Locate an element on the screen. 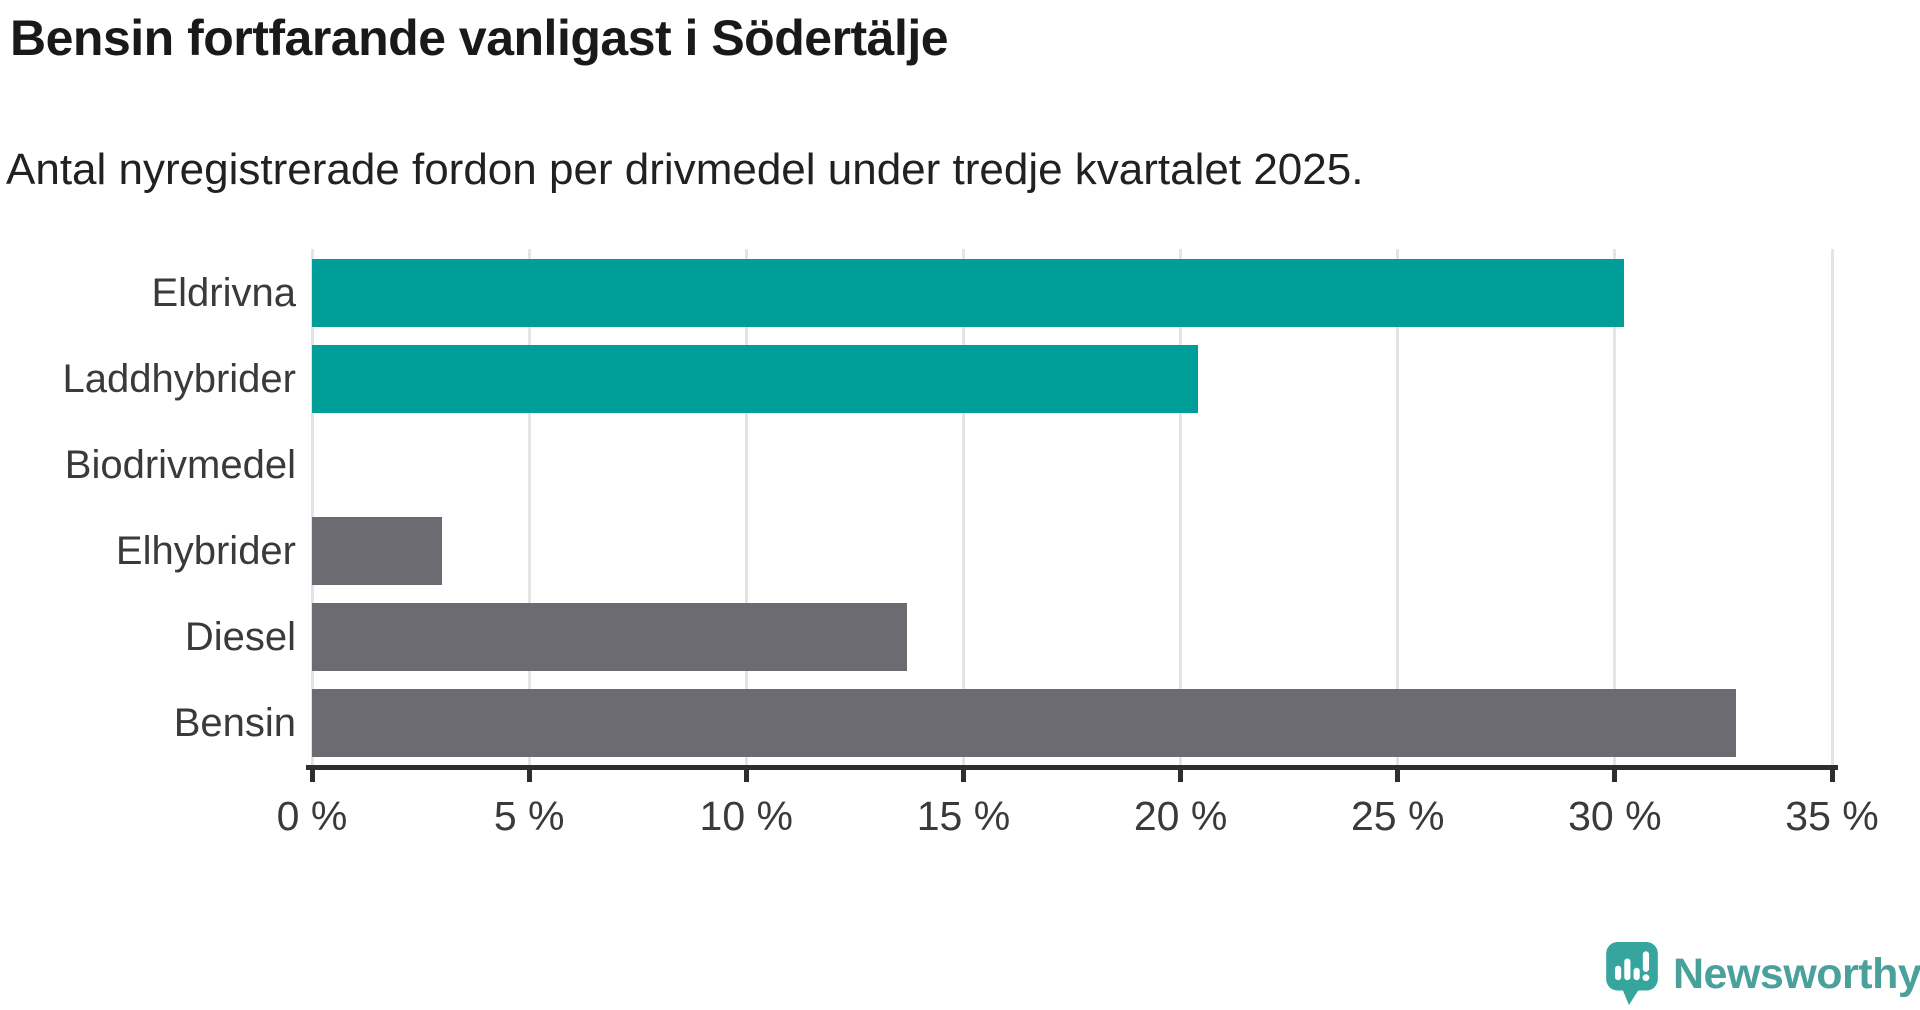 This screenshot has width=1920, height=1010. category-label-biodrivmedel: Biodrivmedel is located at coordinates (180, 465).